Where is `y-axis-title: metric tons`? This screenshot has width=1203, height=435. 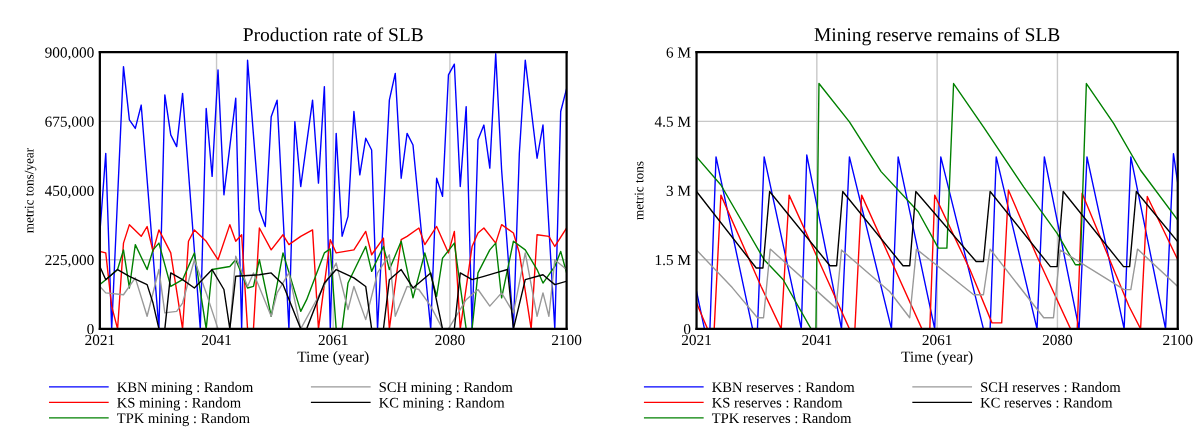
y-axis-title: metric tons is located at coordinates (639, 190).